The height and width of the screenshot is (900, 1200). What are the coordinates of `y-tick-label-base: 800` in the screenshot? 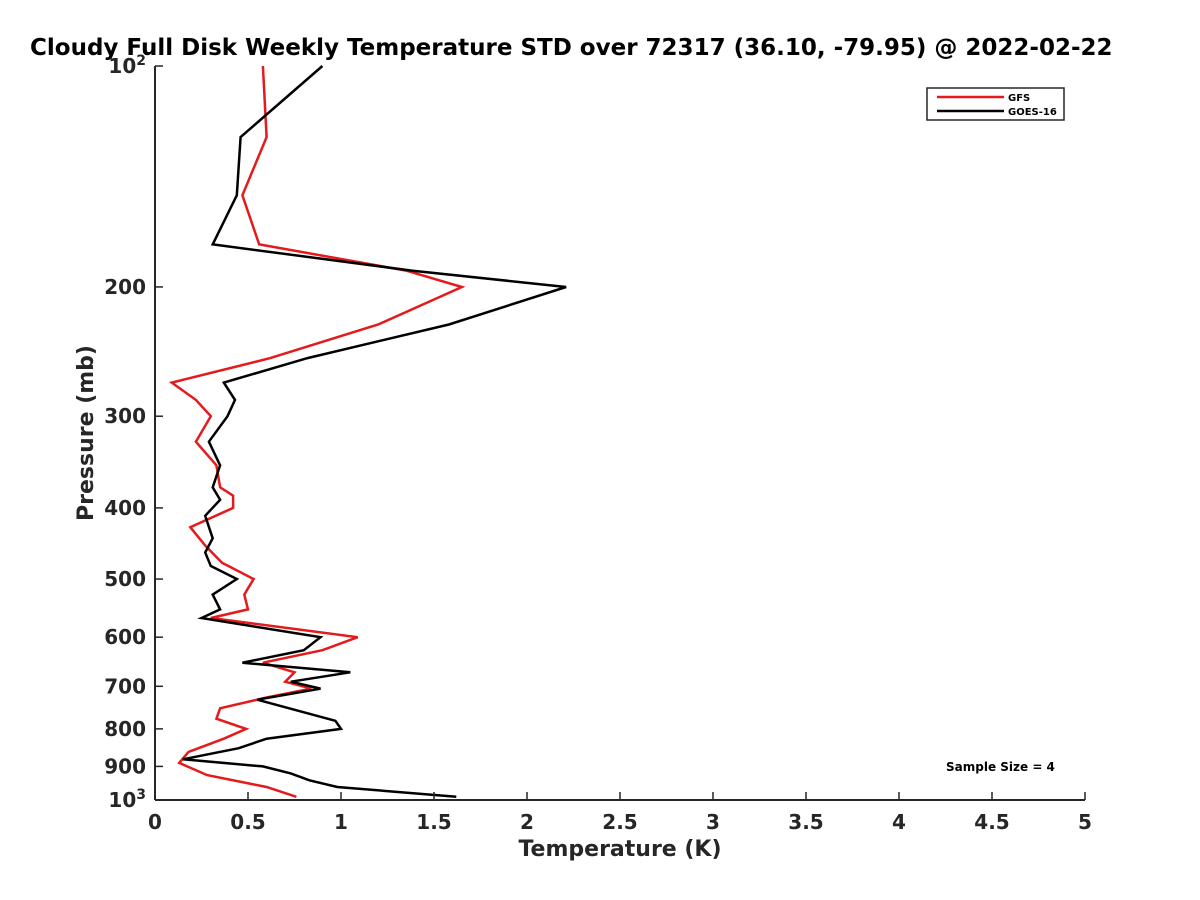 It's located at (125, 729).